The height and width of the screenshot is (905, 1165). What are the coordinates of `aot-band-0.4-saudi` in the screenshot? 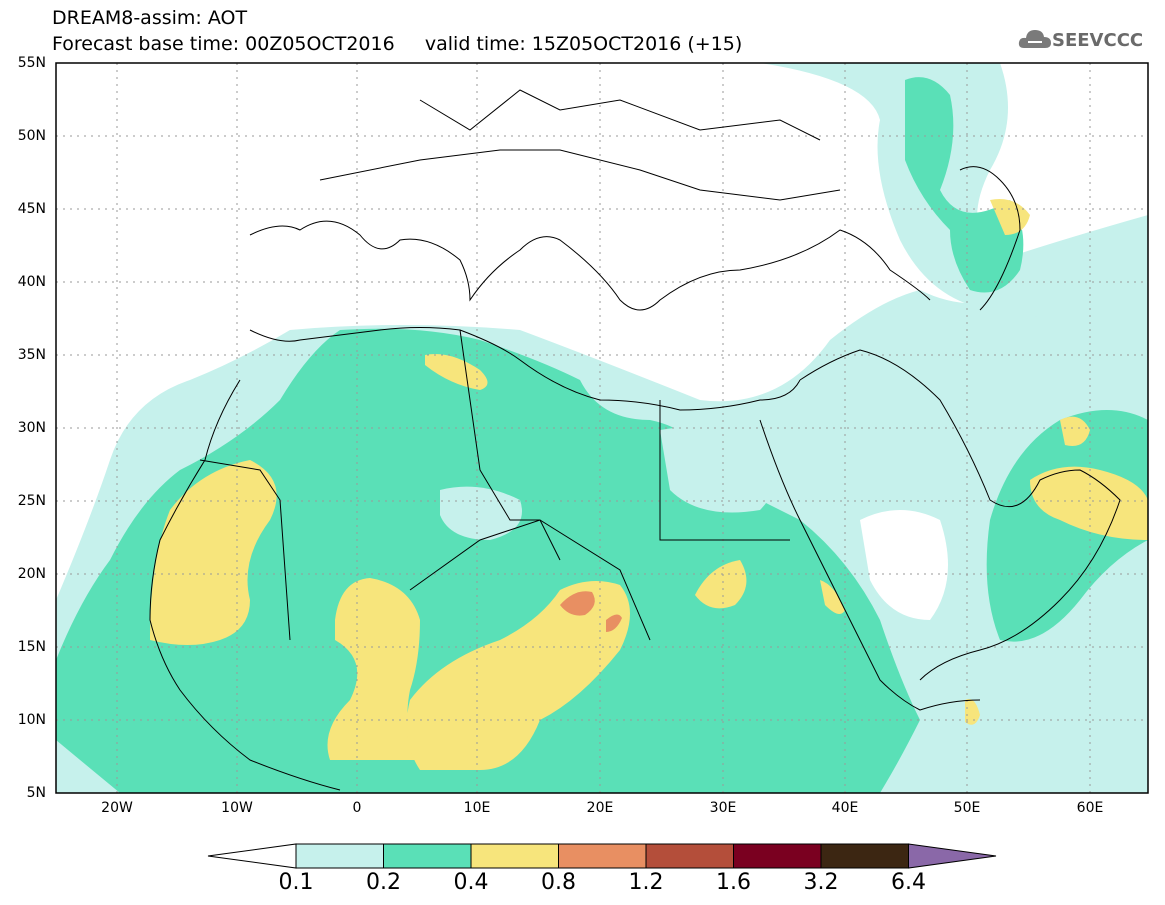 It's located at (1075, 431).